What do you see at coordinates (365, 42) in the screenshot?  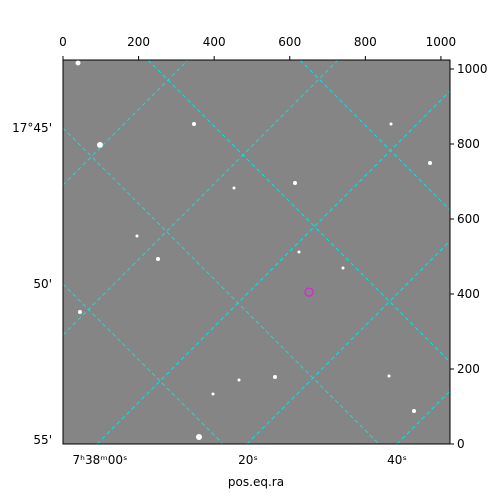 I see `x-tick-label: 800` at bounding box center [365, 42].